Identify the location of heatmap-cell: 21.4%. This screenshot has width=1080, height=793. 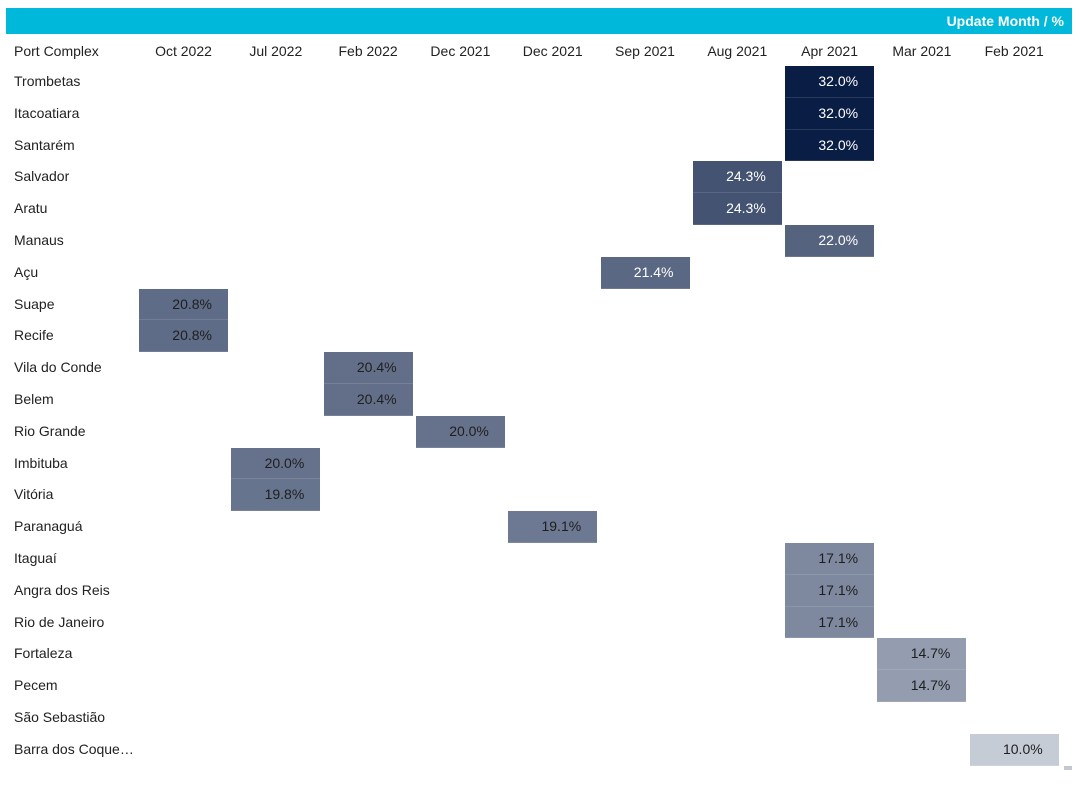
(645, 272).